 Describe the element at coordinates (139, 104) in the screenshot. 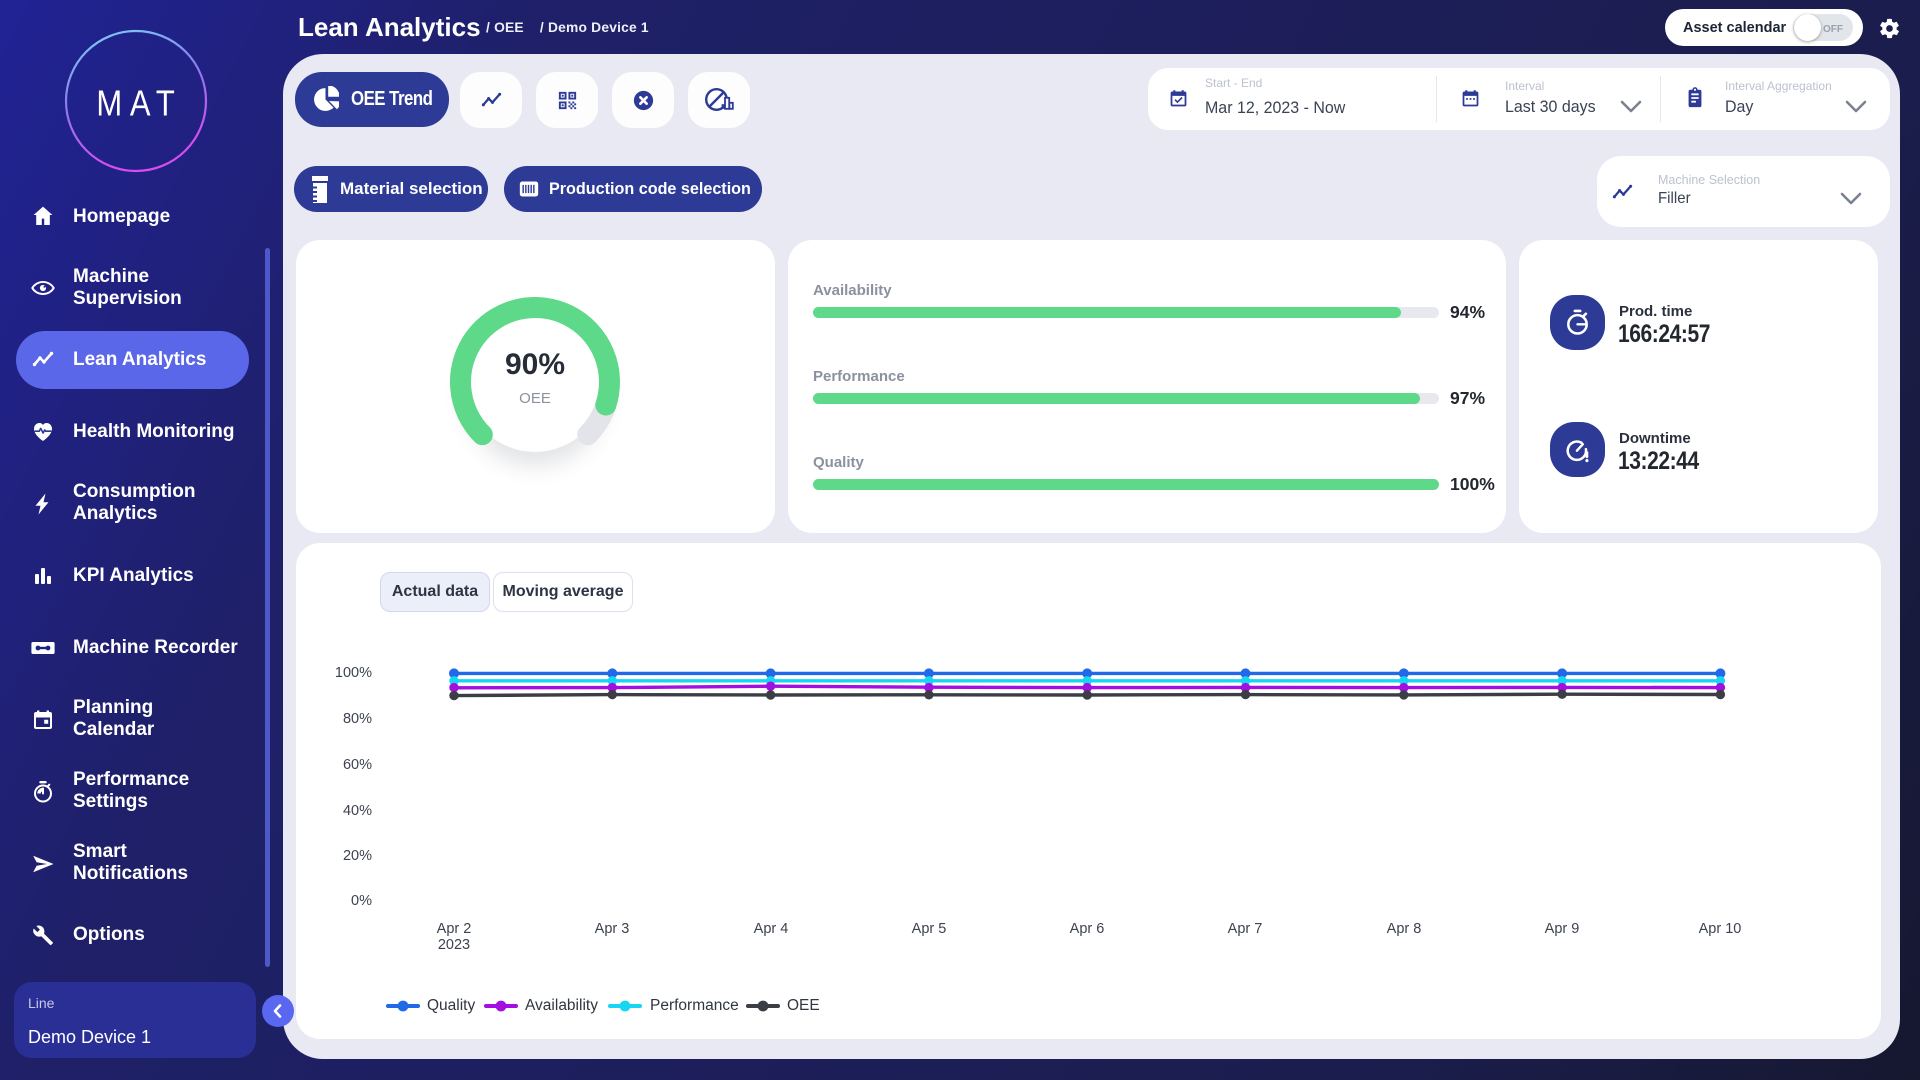

I see `svg-text: MAT` at that location.